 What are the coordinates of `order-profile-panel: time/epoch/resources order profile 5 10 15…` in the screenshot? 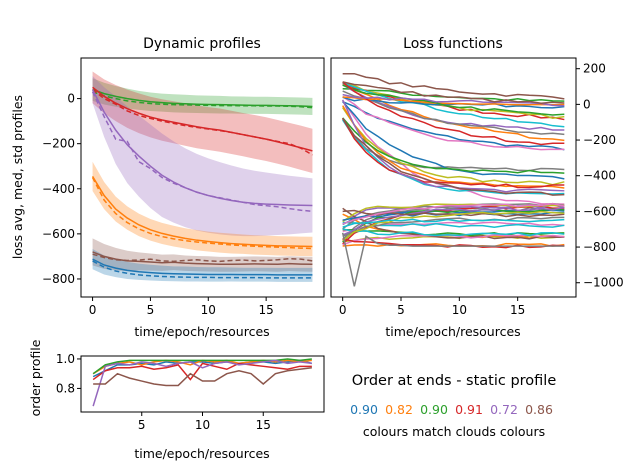 It's located at (176, 400).